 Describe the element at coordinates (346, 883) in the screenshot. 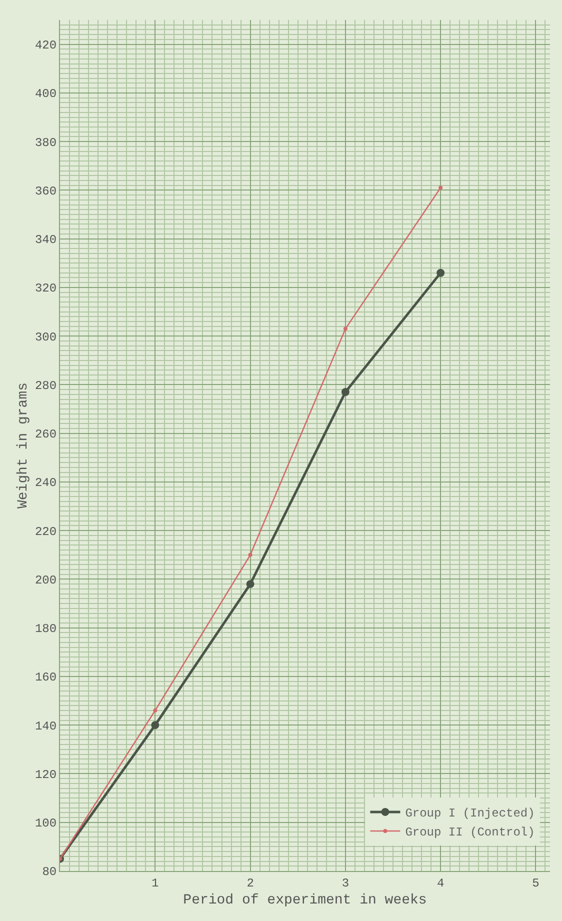

I see `x-tick-label: 3` at that location.